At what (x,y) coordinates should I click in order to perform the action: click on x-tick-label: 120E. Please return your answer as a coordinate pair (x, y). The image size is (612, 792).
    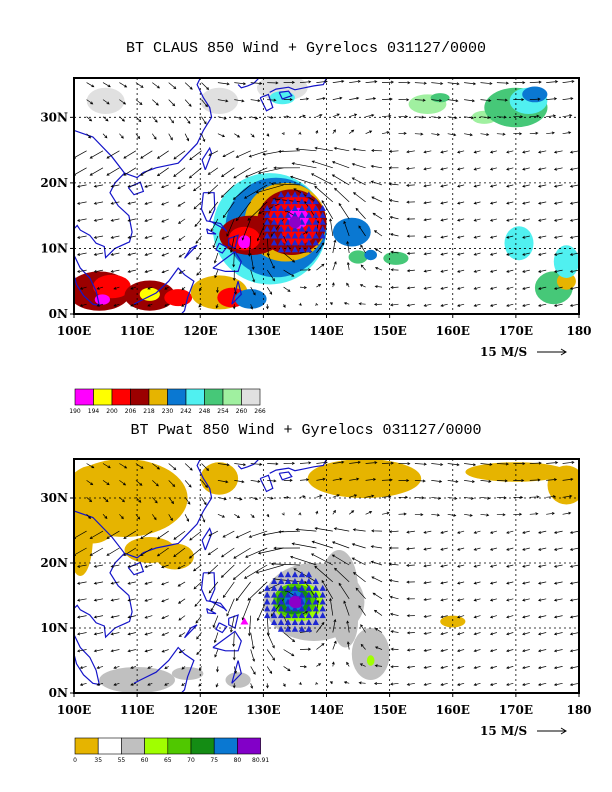
    Looking at the image, I should click on (200, 710).